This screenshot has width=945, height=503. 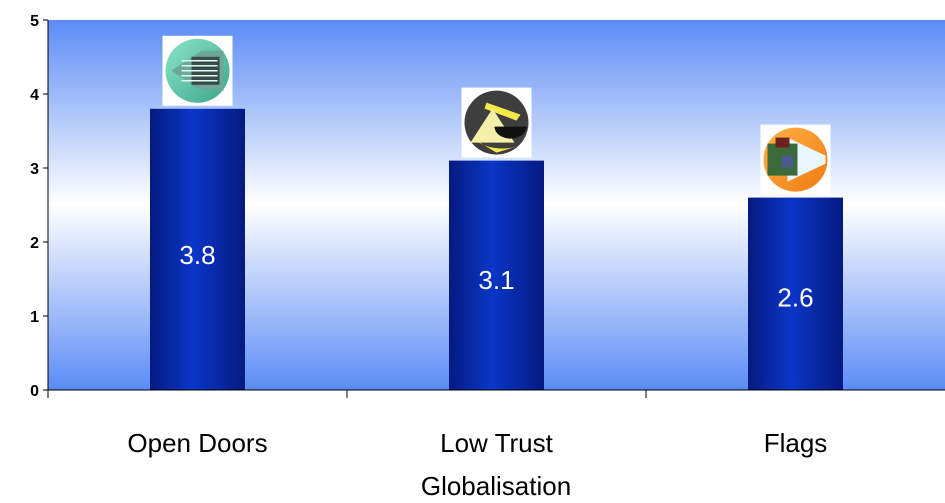 What do you see at coordinates (796, 443) in the screenshot?
I see `x-tick-label: Flags` at bounding box center [796, 443].